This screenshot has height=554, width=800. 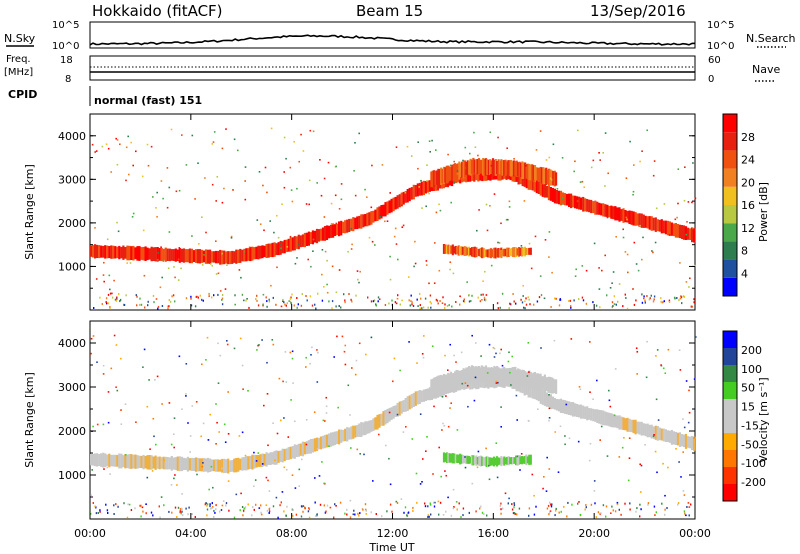 I want to click on nsky-label: N.Sky, so click(x=20, y=38).